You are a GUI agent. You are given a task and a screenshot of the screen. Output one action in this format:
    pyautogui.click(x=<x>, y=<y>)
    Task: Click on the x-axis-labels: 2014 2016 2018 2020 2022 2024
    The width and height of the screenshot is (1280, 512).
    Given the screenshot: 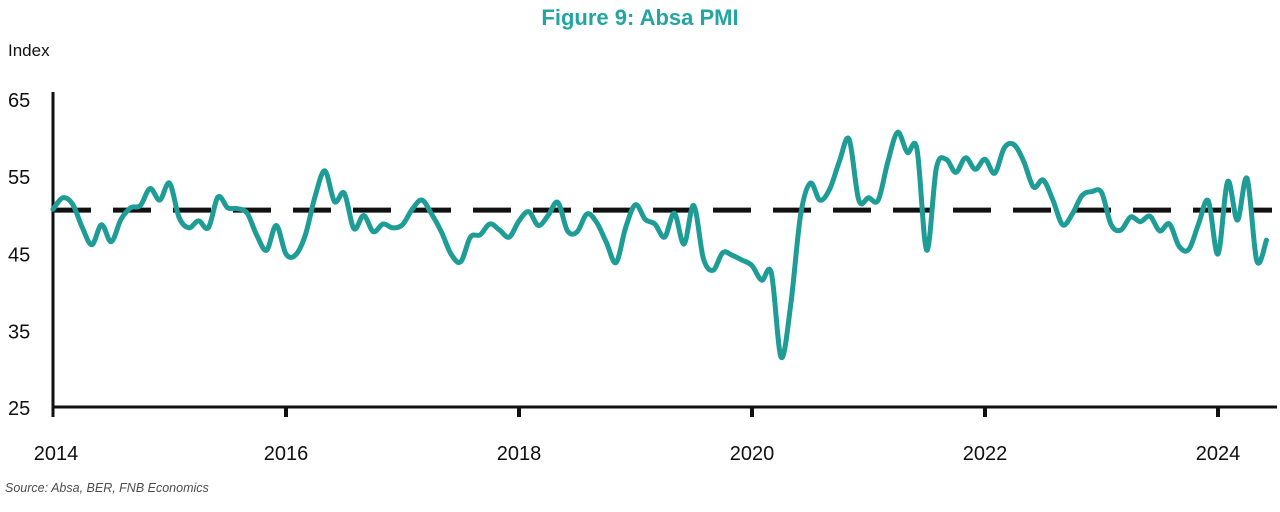 What is the action you would take?
    pyautogui.click(x=637, y=454)
    